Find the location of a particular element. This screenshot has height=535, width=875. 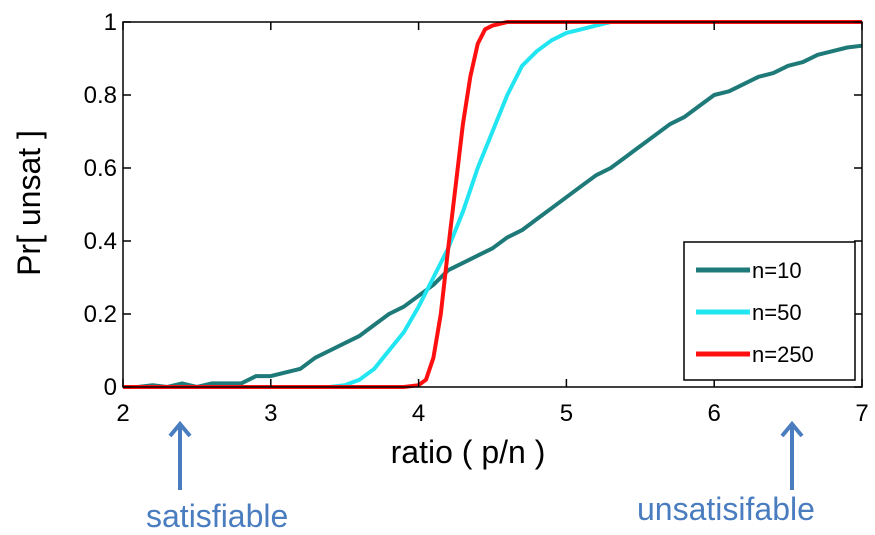

right-arrow-icon is located at coordinates (792, 455).